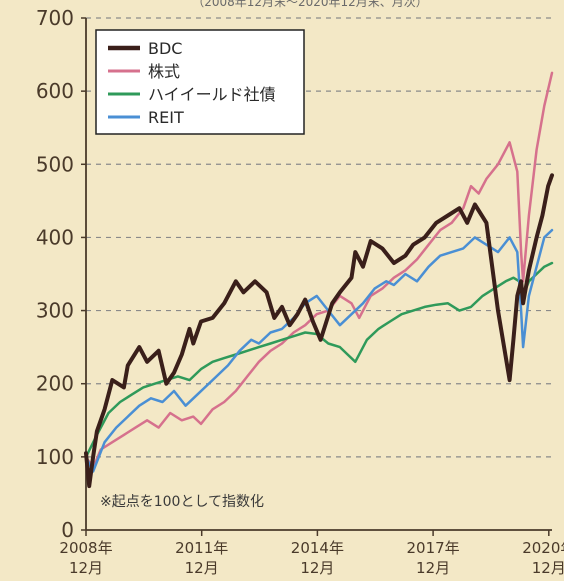  Describe the element at coordinates (433, 548) in the screenshot. I see `x-tick-label-year: 2017年` at that location.